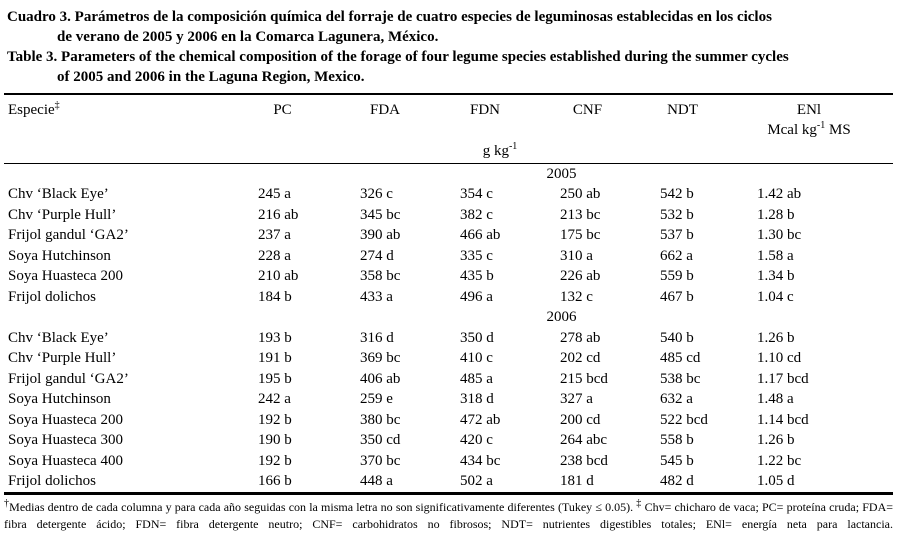 The width and height of the screenshot is (897, 535). Describe the element at coordinates (274, 194) in the screenshot. I see `value-cell: 245 a` at that location.